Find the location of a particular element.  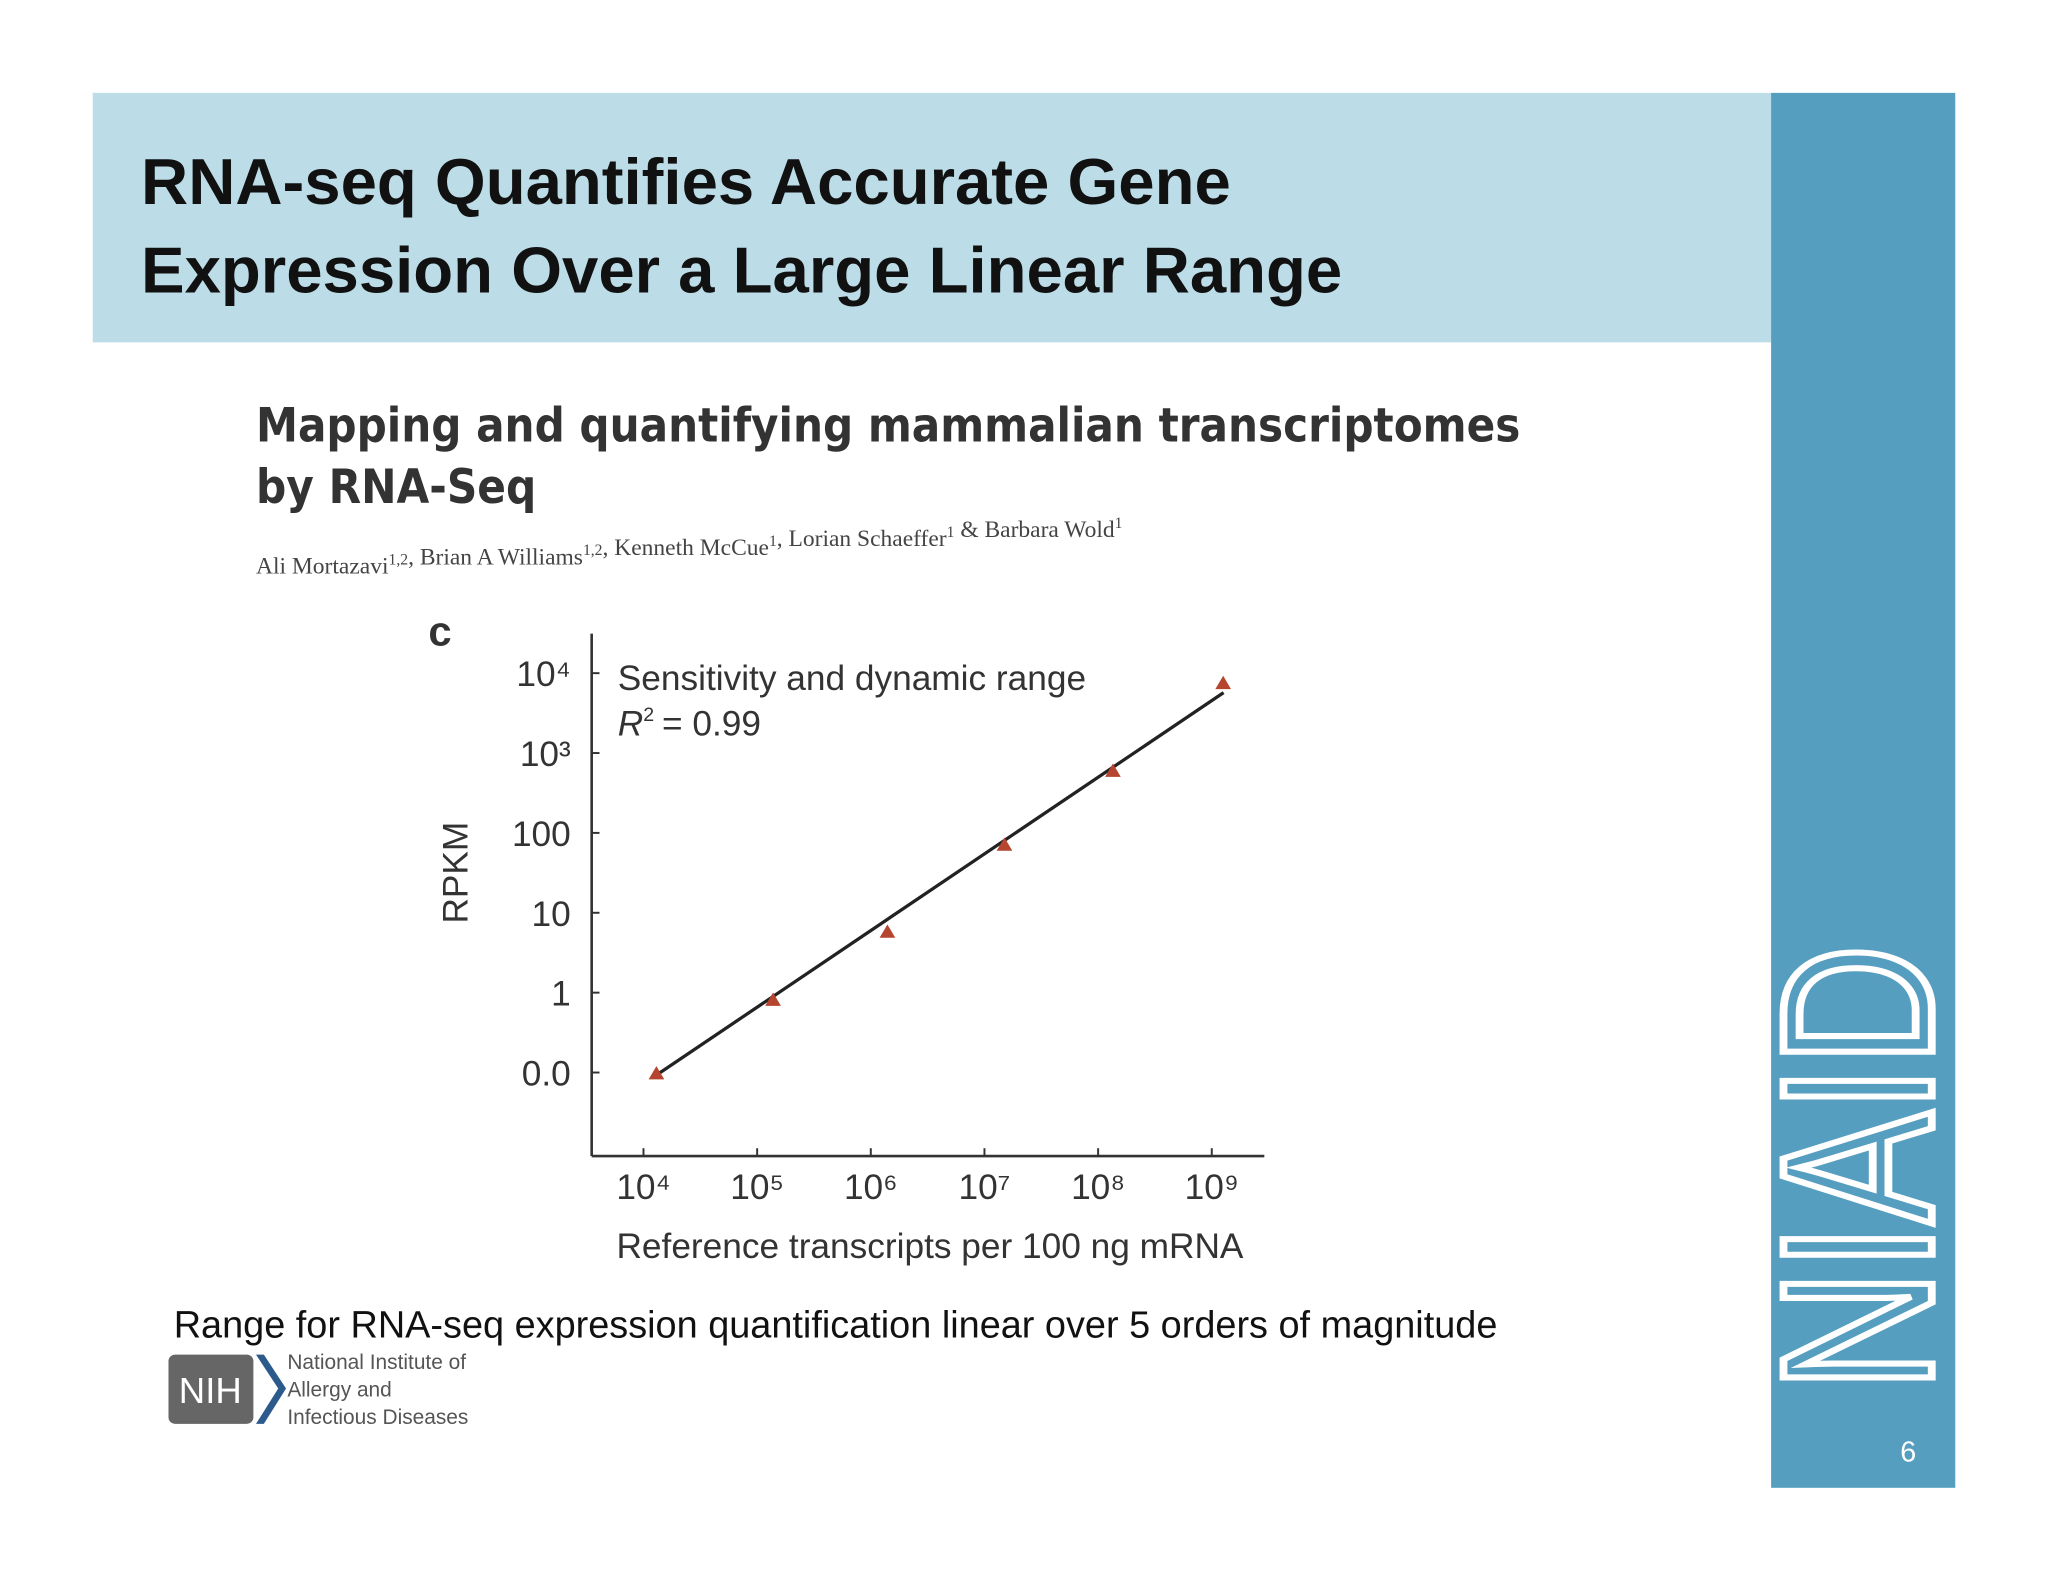

author-name: Barbara Wold is located at coordinates (1049, 530).